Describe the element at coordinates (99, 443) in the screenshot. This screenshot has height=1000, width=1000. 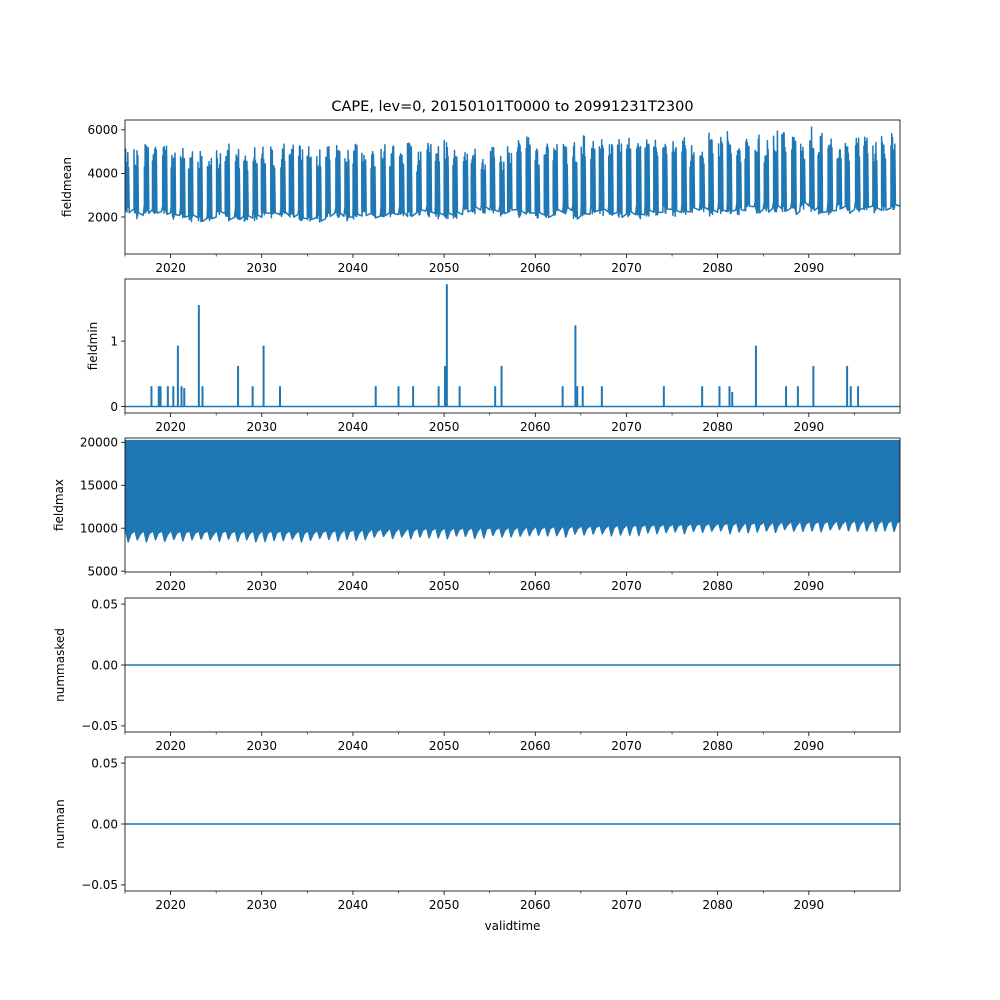
I see `y-tick-label: 20000` at that location.